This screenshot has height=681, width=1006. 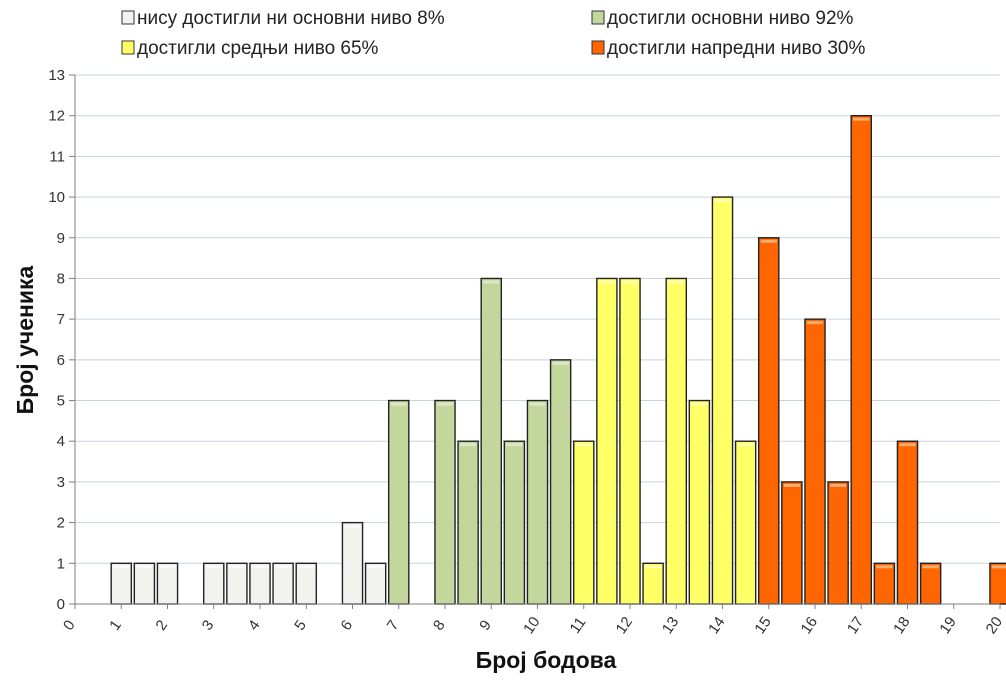 I want to click on y-tick-label: 4, so click(x=61, y=441).